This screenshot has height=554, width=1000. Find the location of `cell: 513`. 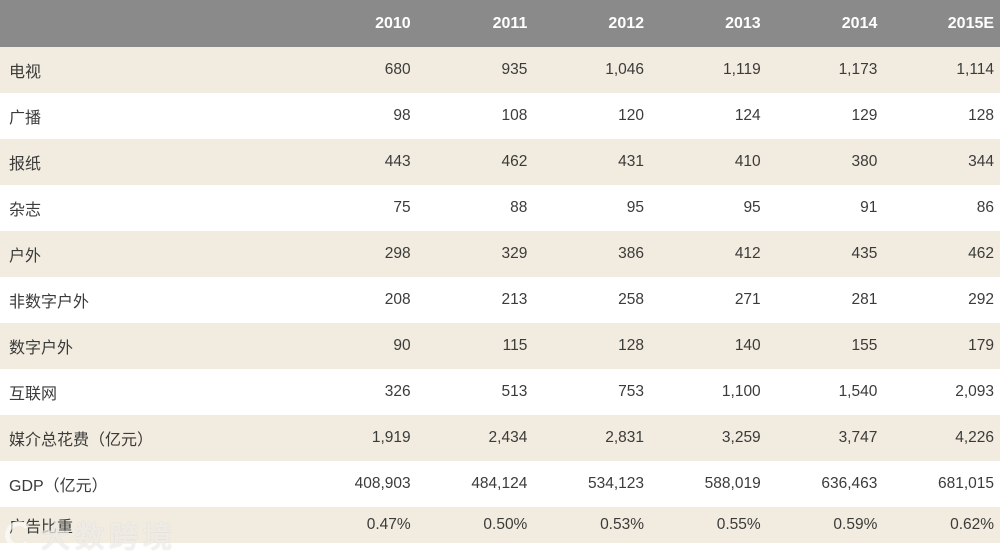

cell: 513 is located at coordinates (514, 391).